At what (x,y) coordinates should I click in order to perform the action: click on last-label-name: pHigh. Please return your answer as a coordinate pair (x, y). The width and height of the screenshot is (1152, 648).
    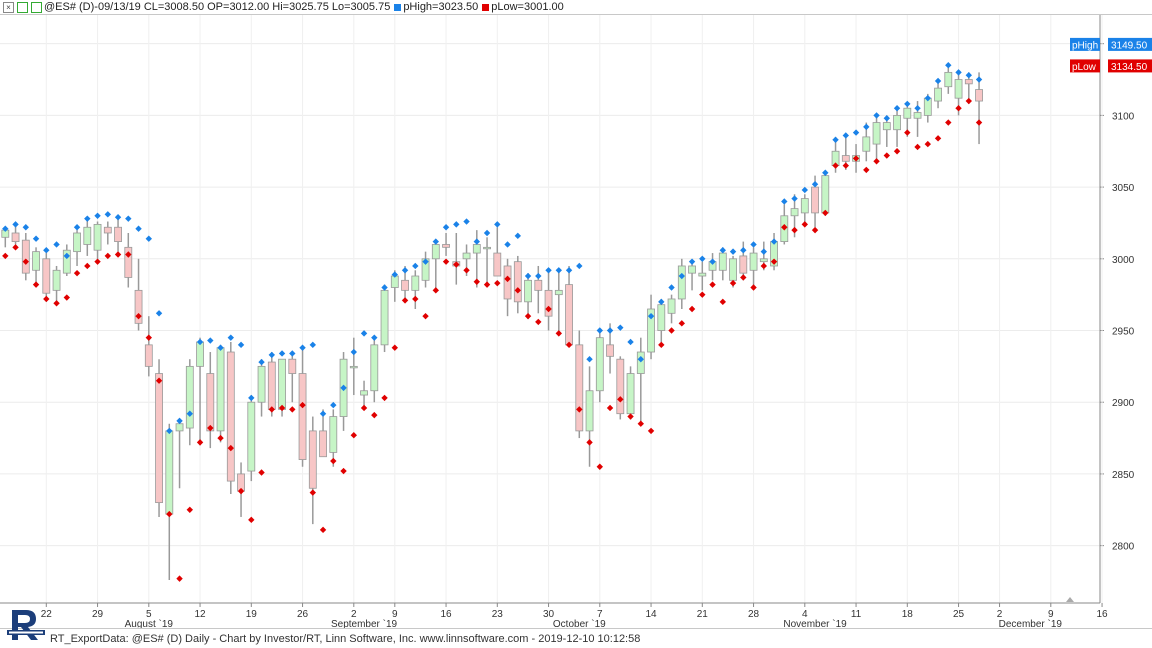
    Looking at the image, I should click on (1085, 45).